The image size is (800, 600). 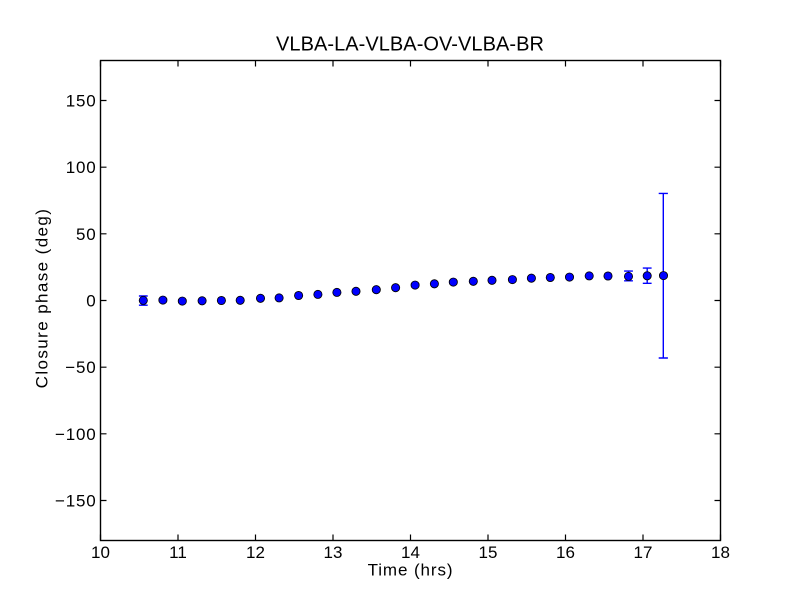 I want to click on svg-text: 16, so click(x=565, y=552).